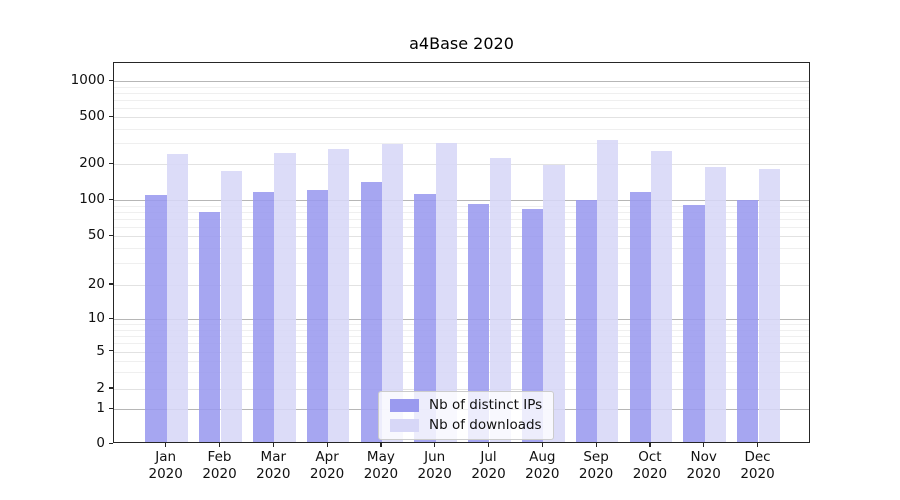  Describe the element at coordinates (96, 235) in the screenshot. I see `y-tick-label-50: 50` at that location.